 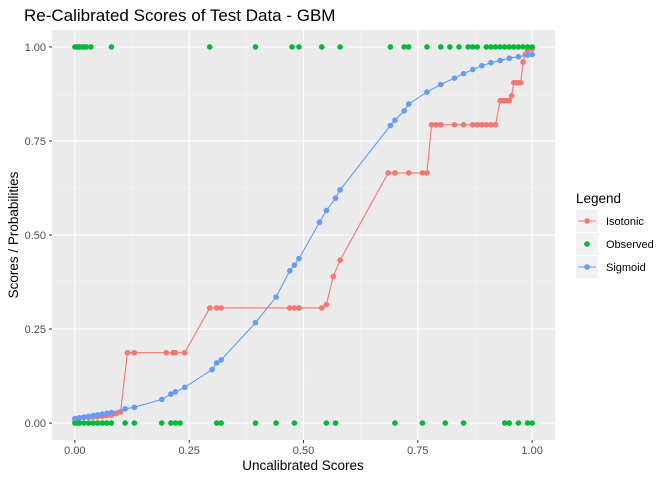 I want to click on legend-label: Isotonic, so click(x=625, y=222).